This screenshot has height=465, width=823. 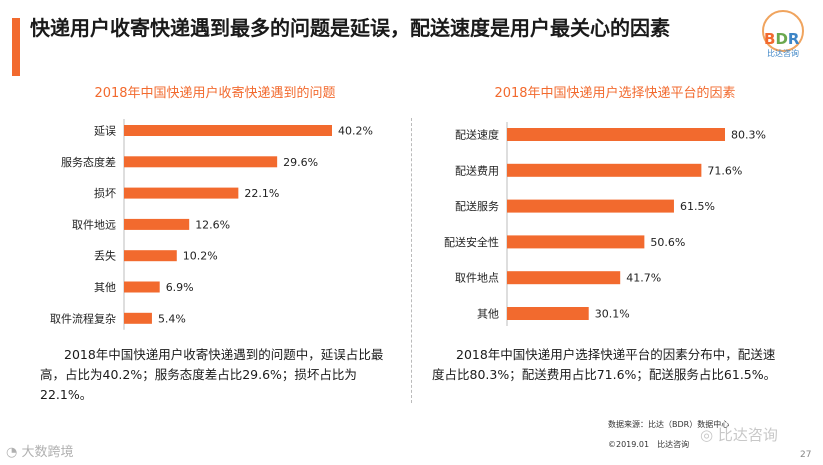 I want to click on data-source: 数据来源：比达（BDR）数据中心, so click(x=669, y=424).